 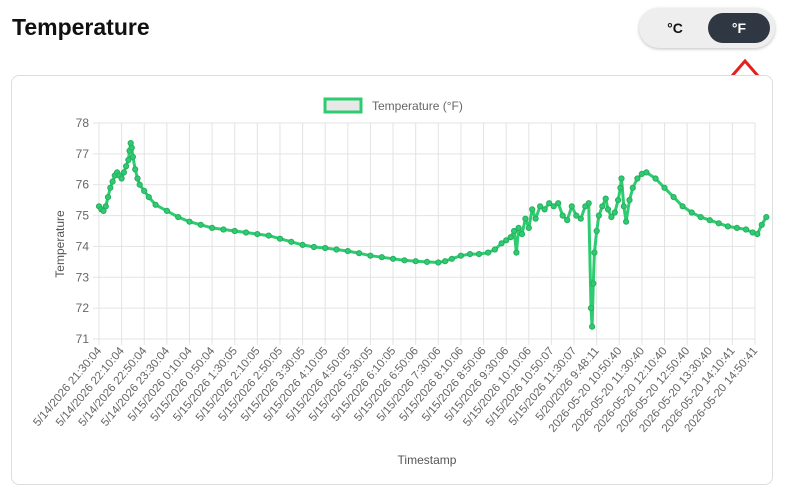 I want to click on x-axis-label: Timestamp, so click(x=427, y=460).